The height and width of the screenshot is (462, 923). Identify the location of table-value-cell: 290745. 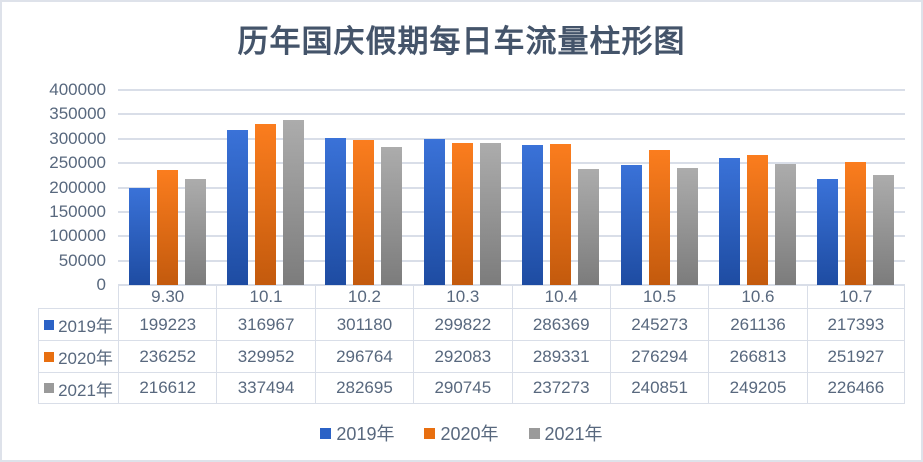
(462, 388).